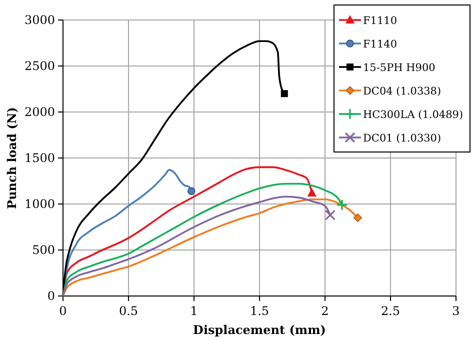  What do you see at coordinates (43, 250) in the screenshot?
I see `y-tick-label: 500` at bounding box center [43, 250].